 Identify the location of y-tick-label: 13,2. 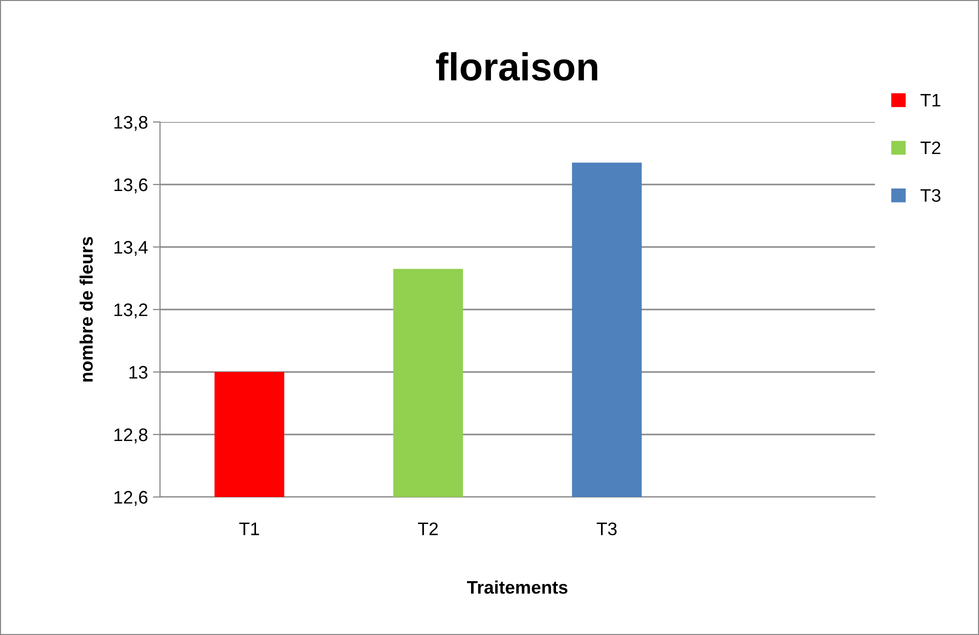
(131, 310).